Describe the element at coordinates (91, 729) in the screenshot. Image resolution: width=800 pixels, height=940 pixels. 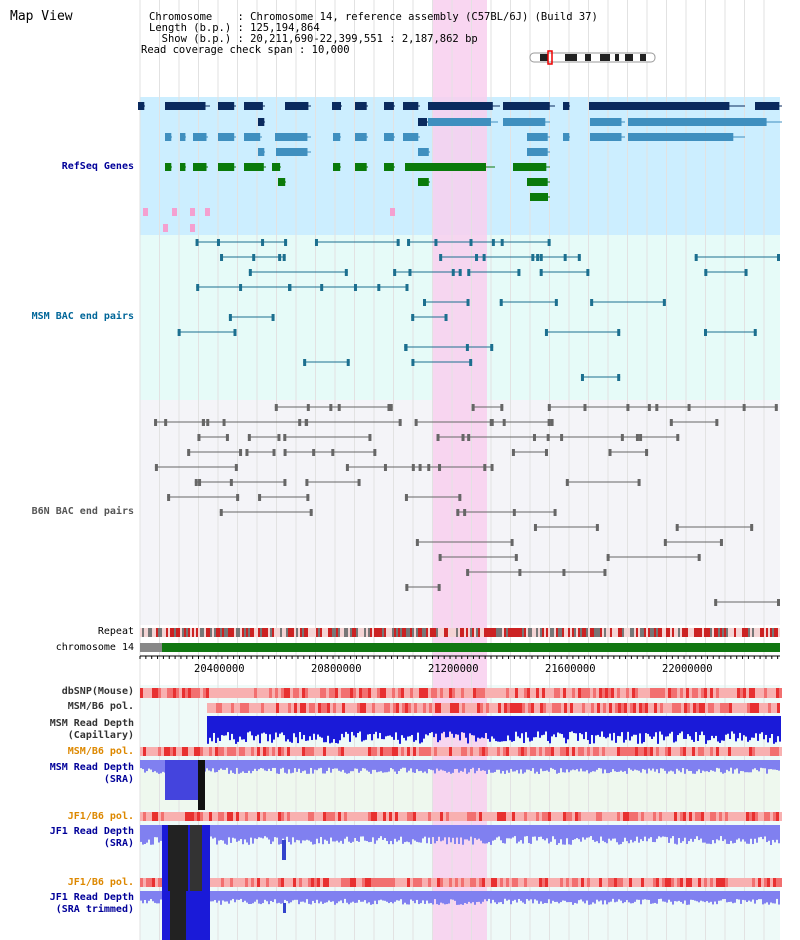
I see `track-label-msm-depth-capillary: MSM Read Depth (Capillary)` at that location.